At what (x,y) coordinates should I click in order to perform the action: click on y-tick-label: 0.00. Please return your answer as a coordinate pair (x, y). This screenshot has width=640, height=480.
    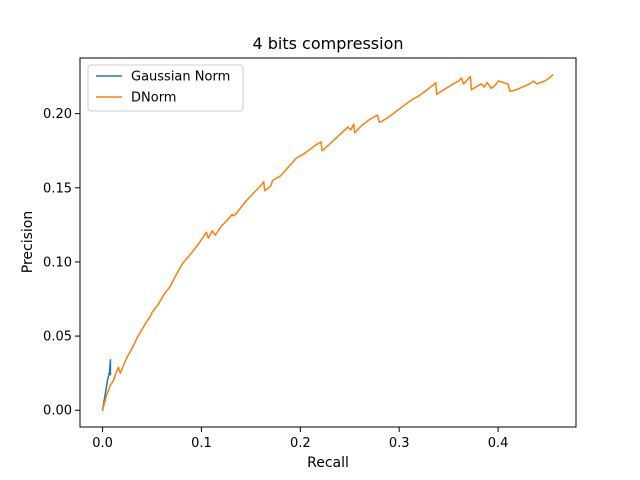
    Looking at the image, I should click on (57, 411).